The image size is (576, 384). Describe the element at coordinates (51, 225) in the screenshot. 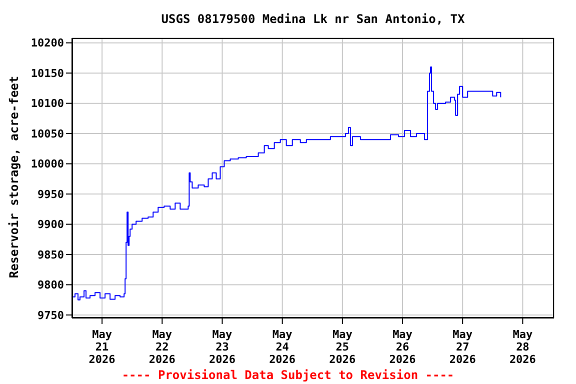

I see `y-tick-label: 9900` at that location.